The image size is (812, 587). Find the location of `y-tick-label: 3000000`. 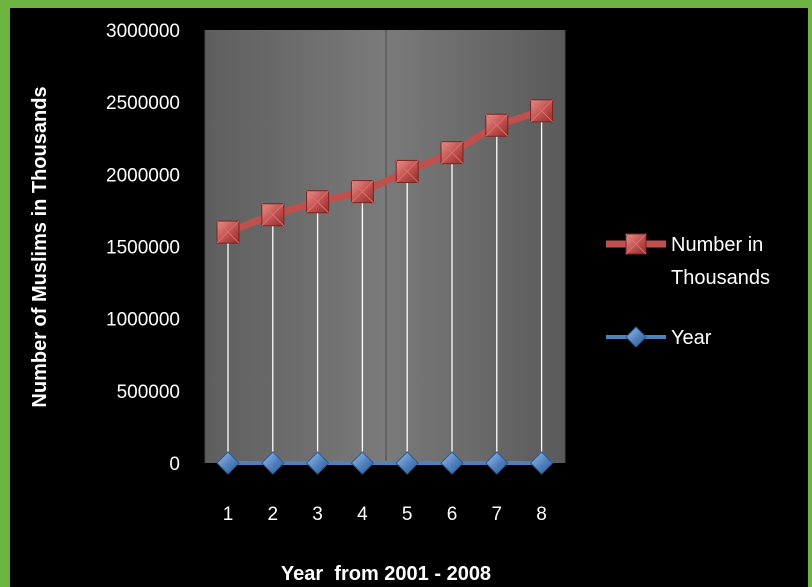

y-tick-label: 3000000 is located at coordinates (143, 31).